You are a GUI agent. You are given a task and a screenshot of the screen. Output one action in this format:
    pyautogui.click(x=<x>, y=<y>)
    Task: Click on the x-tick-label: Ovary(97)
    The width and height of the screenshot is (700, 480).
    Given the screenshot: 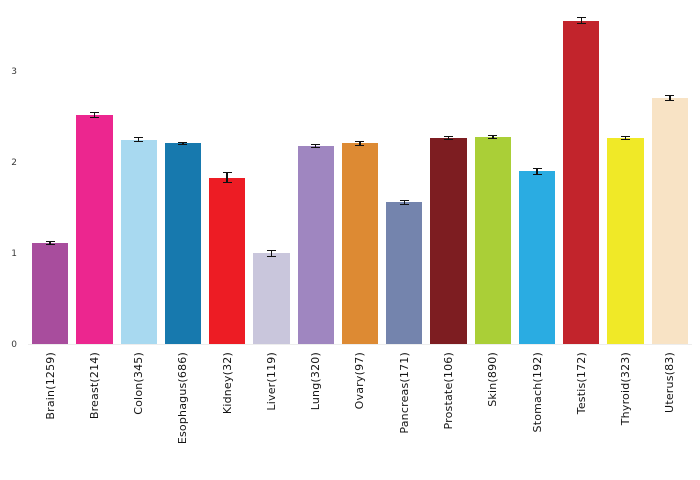 What is the action you would take?
    pyautogui.click(x=360, y=414)
    